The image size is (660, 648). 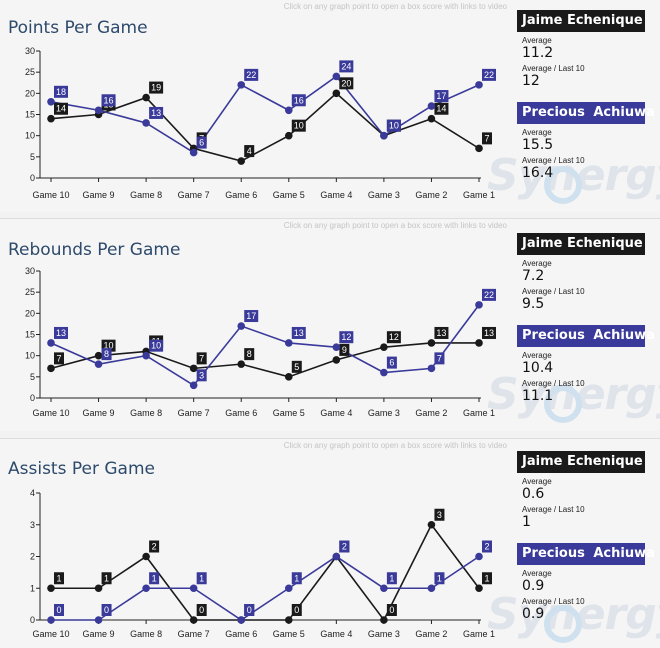 I want to click on data-label: 22, so click(x=489, y=295).